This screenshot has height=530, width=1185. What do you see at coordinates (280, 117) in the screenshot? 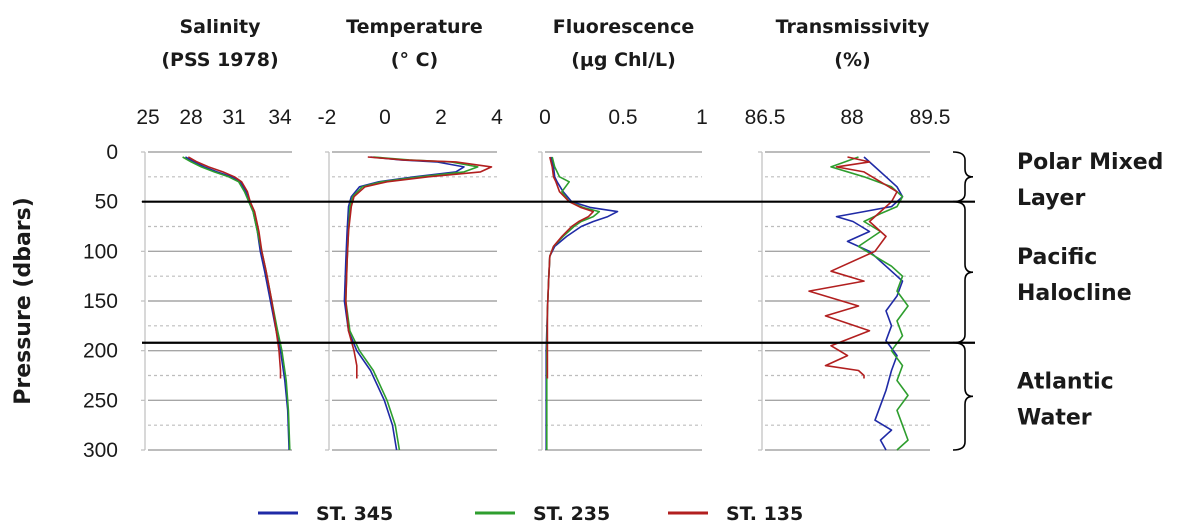
I see `x-tick-label: 34` at bounding box center [280, 117].